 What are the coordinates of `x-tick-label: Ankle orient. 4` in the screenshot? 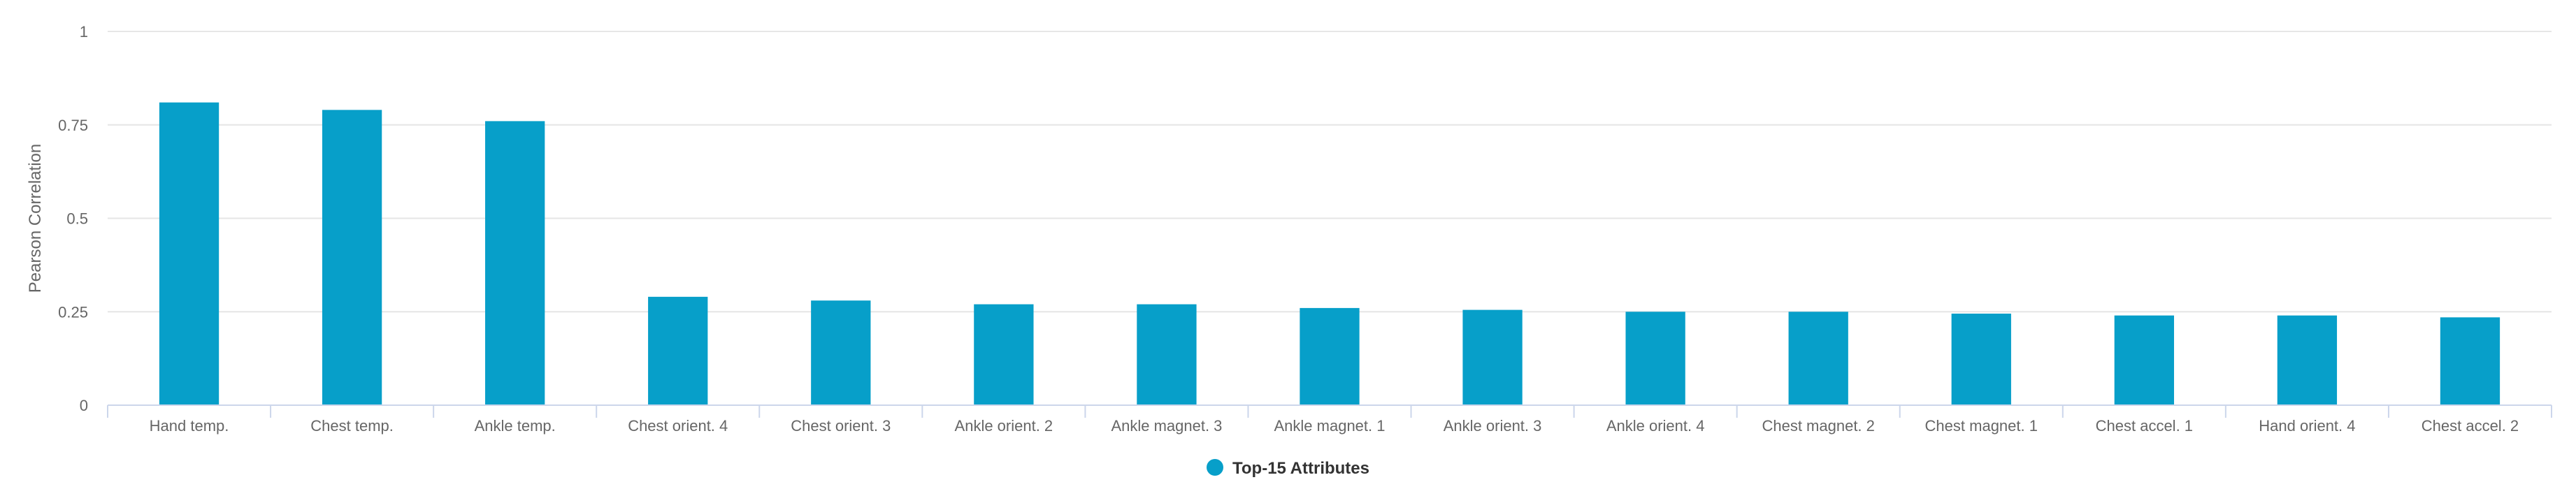 It's located at (1655, 426).